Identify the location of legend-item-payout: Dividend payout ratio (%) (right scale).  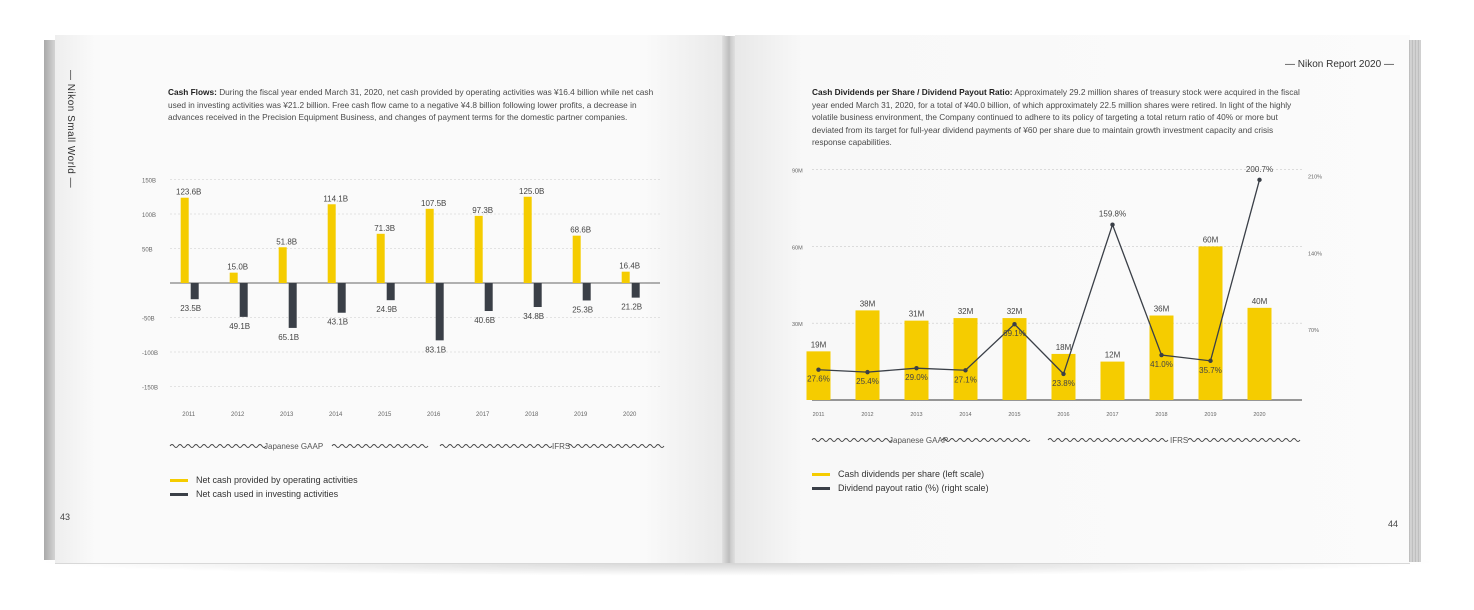
(900, 488).